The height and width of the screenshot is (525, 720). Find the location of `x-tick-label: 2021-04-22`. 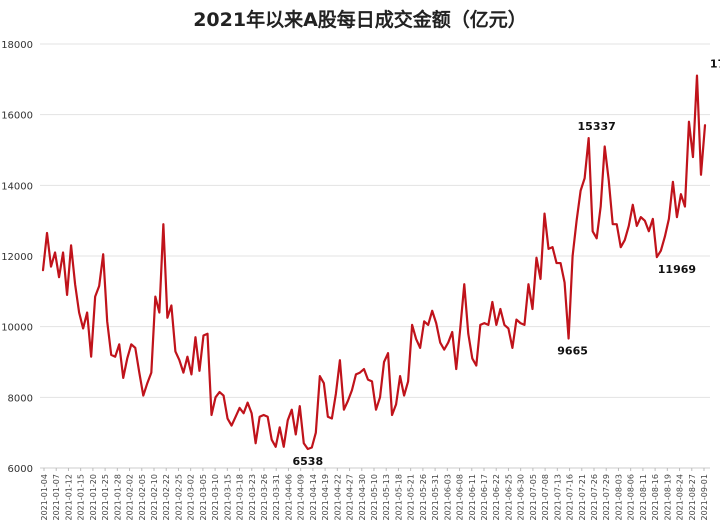

x-tick-label: 2021-04-22 is located at coordinates (337, 497).